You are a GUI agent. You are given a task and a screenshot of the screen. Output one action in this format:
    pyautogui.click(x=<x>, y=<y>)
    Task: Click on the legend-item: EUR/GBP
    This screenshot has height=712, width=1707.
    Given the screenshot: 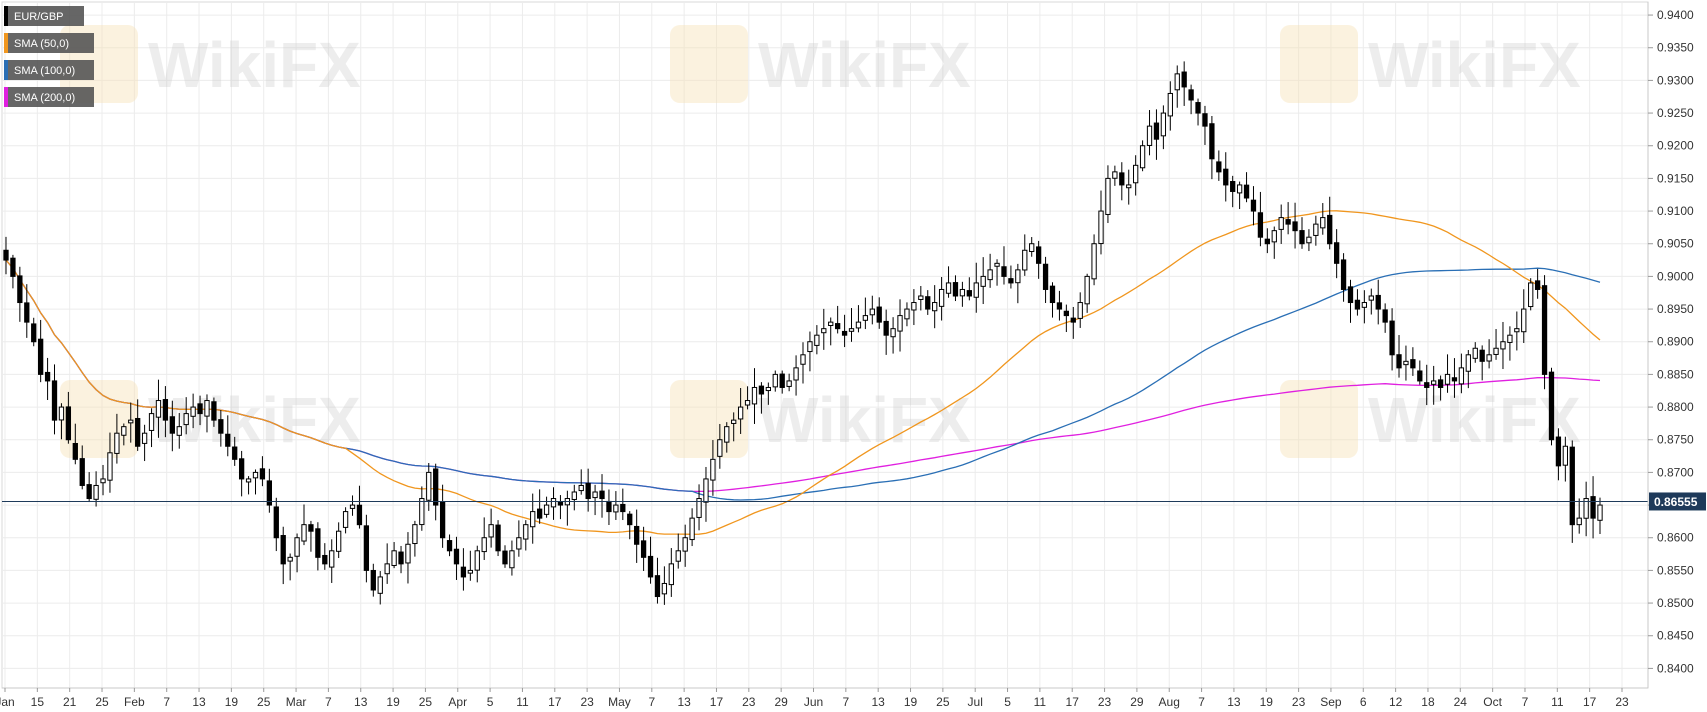 What is the action you would take?
    pyautogui.click(x=44, y=16)
    